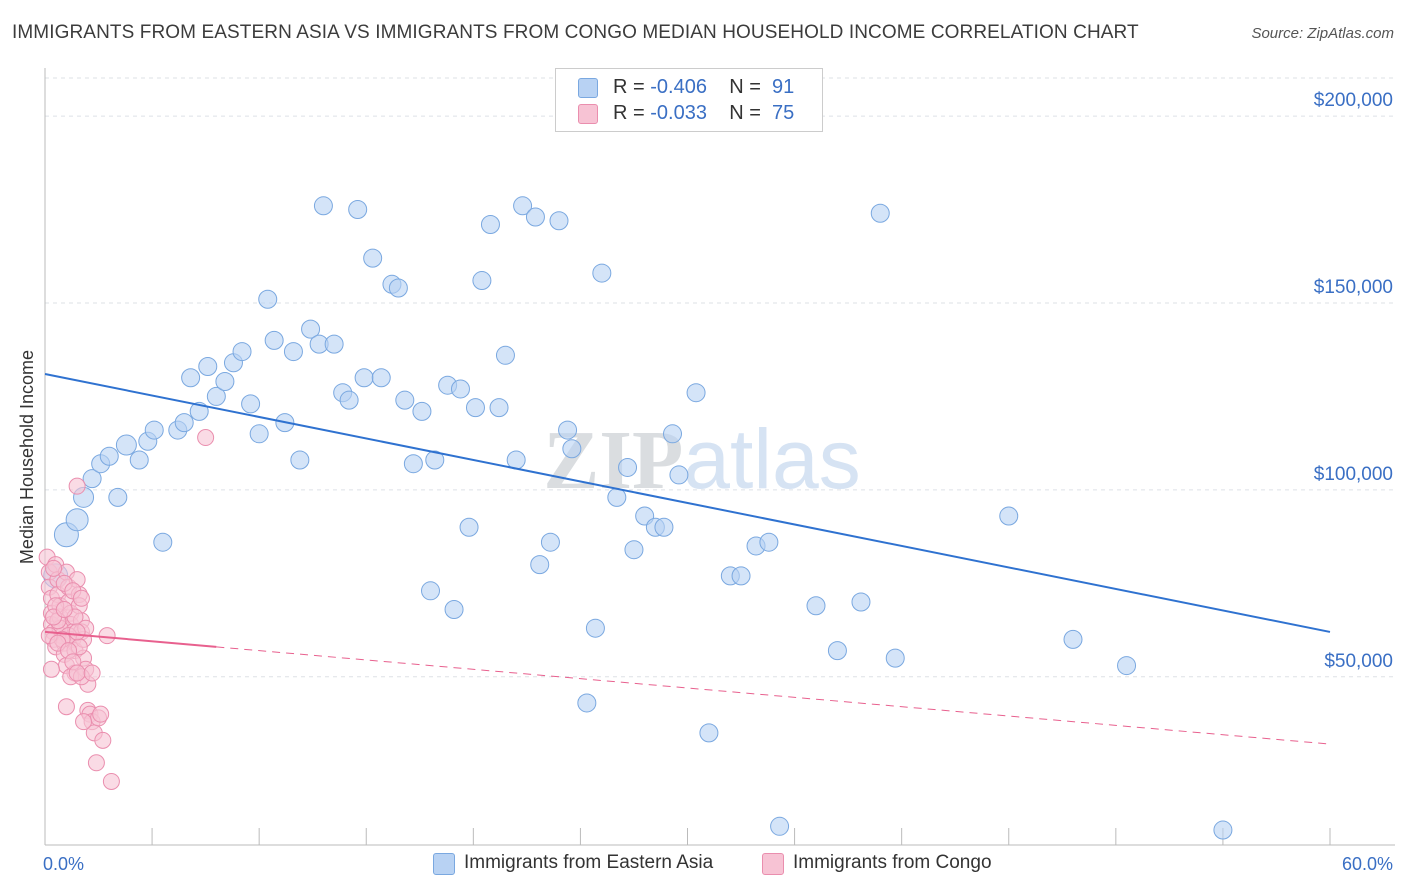 This screenshot has width=1406, height=892. What do you see at coordinates (130, 639) in the screenshot?
I see `trend-line-solid` at bounding box center [130, 639].